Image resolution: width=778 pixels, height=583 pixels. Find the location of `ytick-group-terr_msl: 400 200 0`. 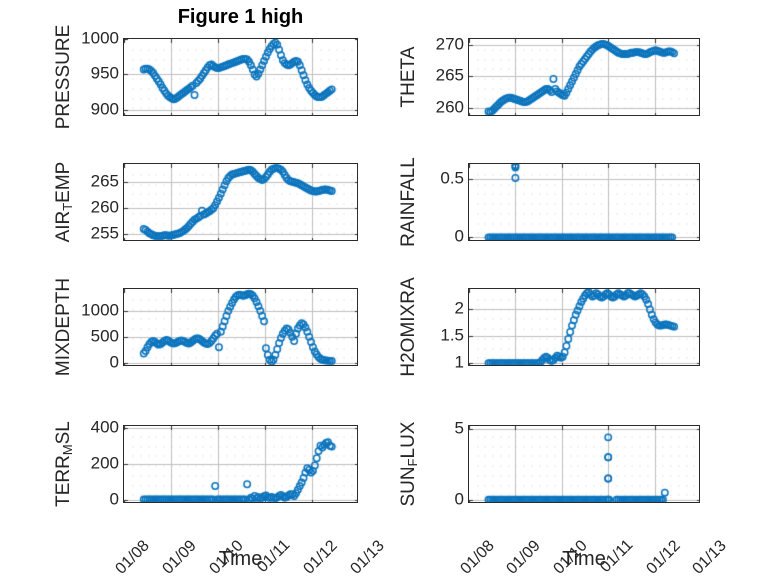

ytick-group-terr_msl: 400 200 0 is located at coordinates (90, 462).